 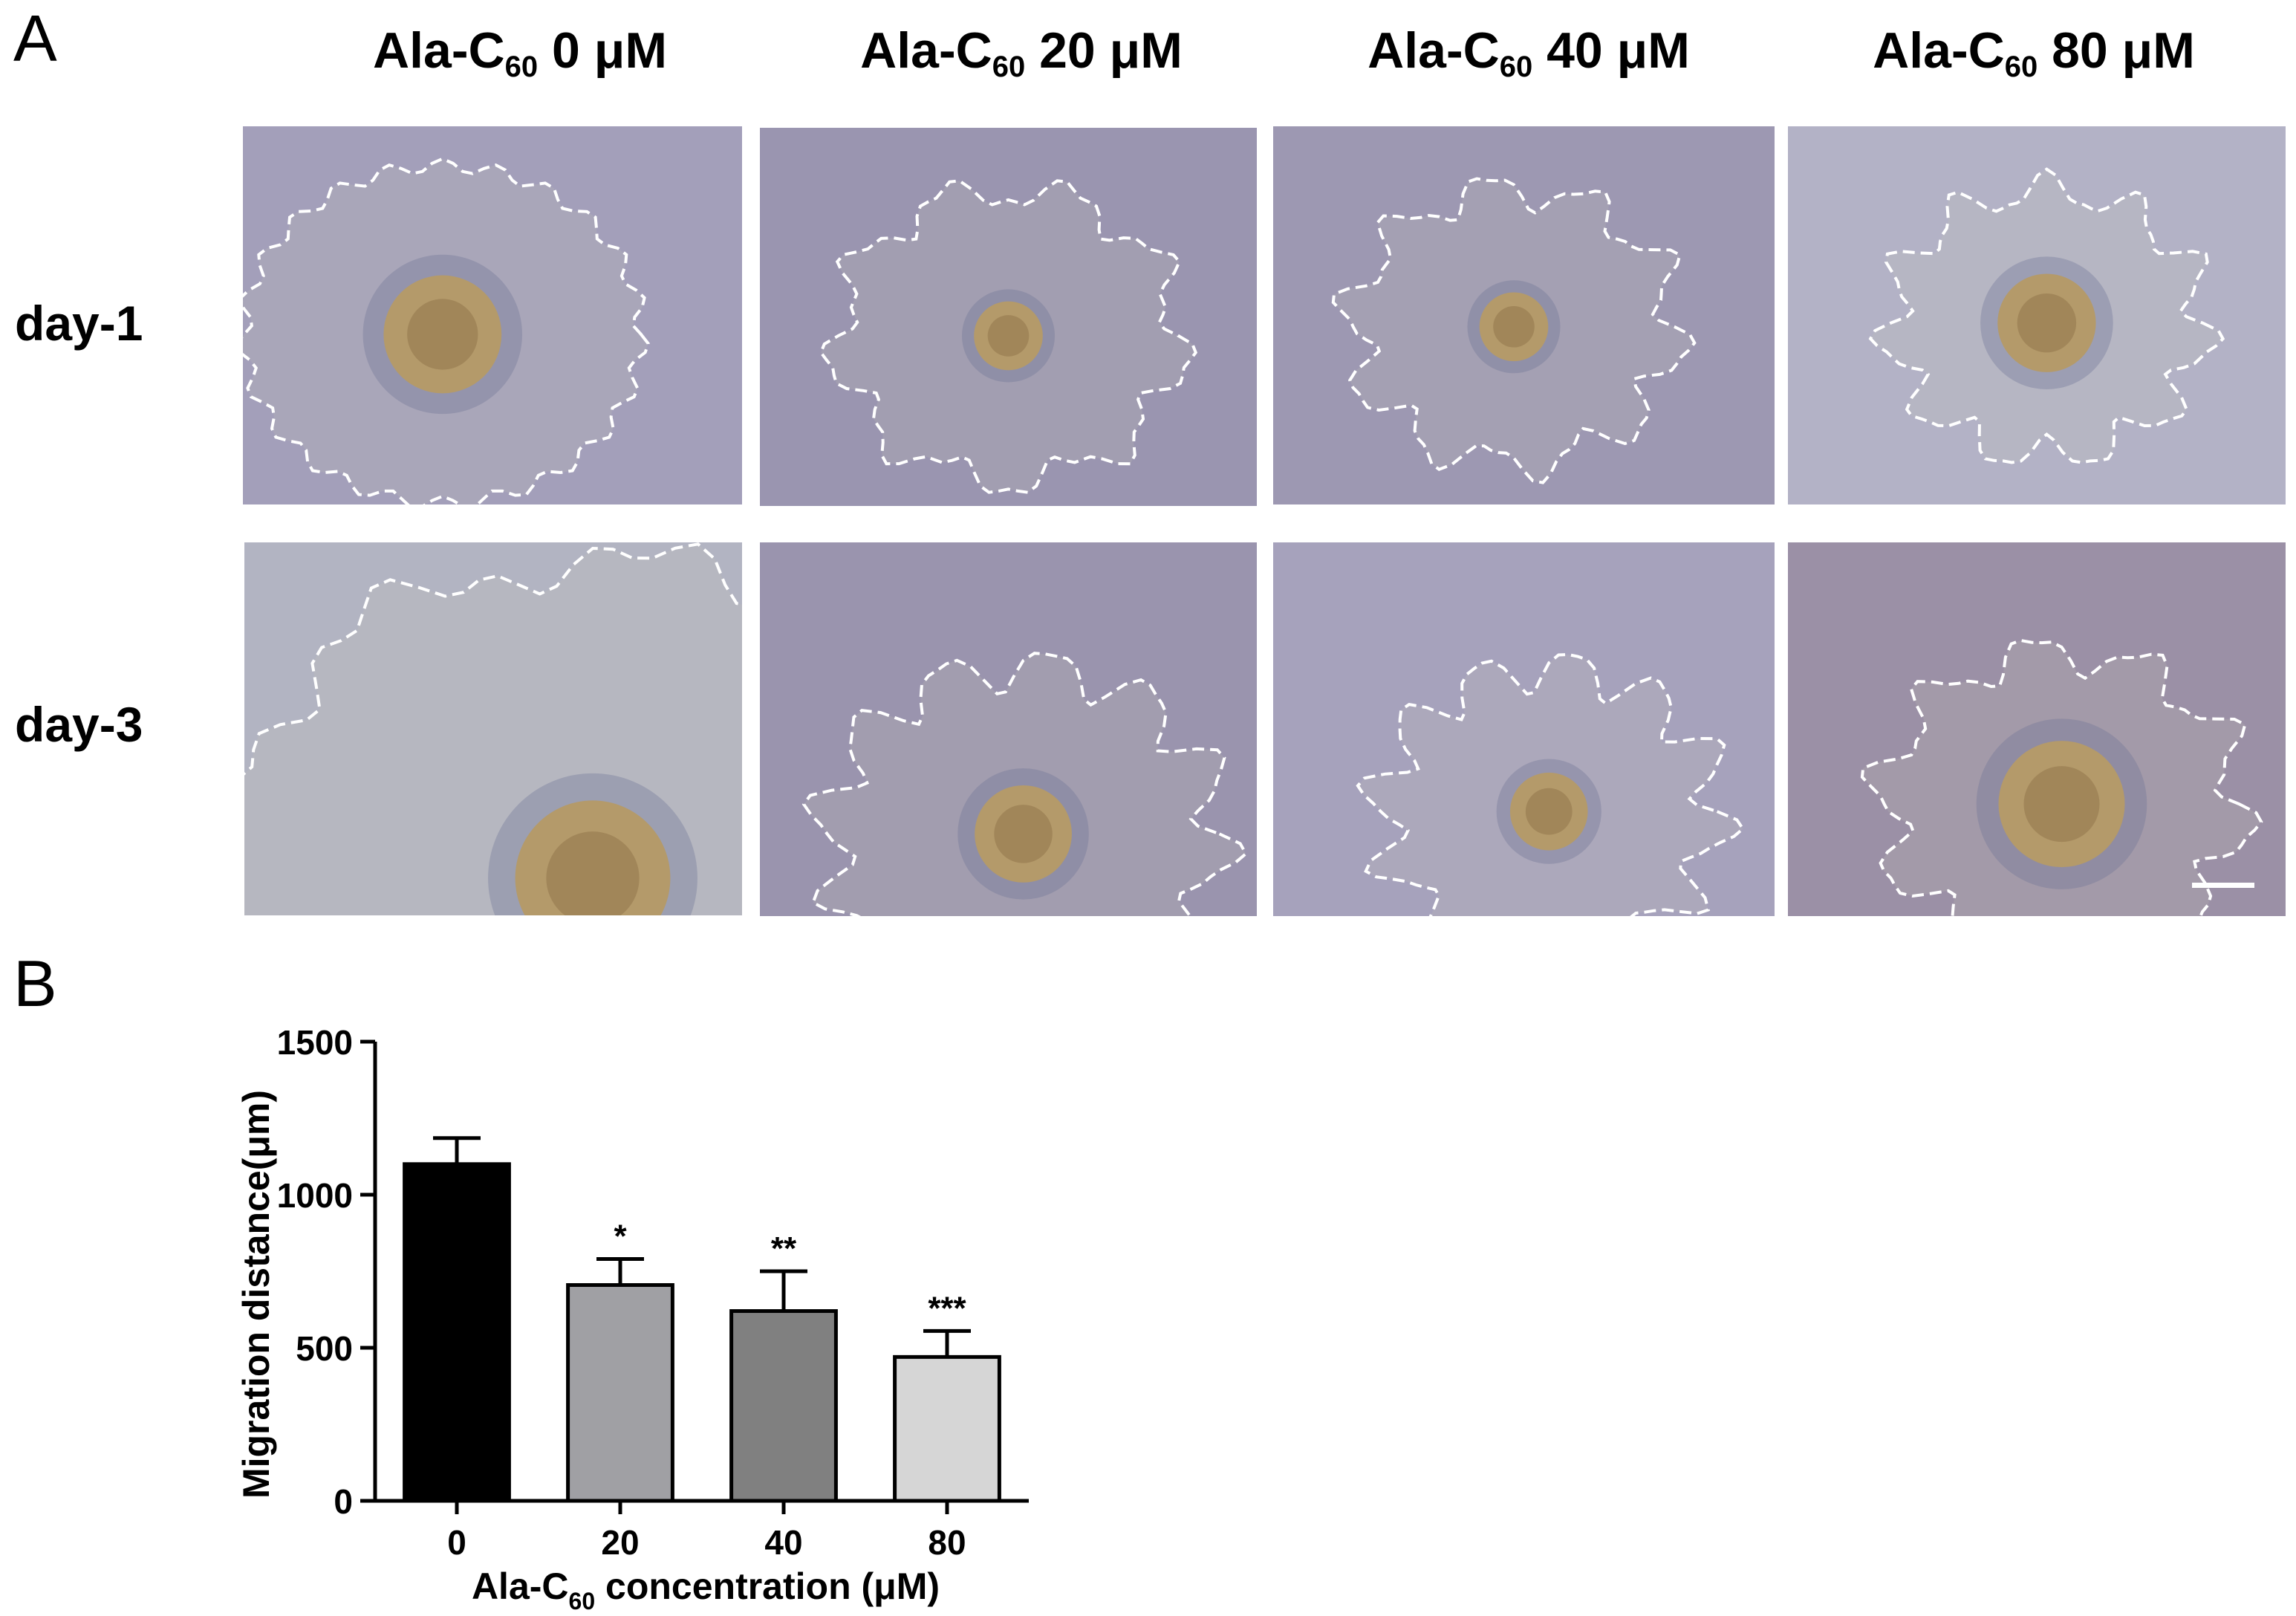 I want to click on x-tick-label: 20, so click(x=620, y=1542).